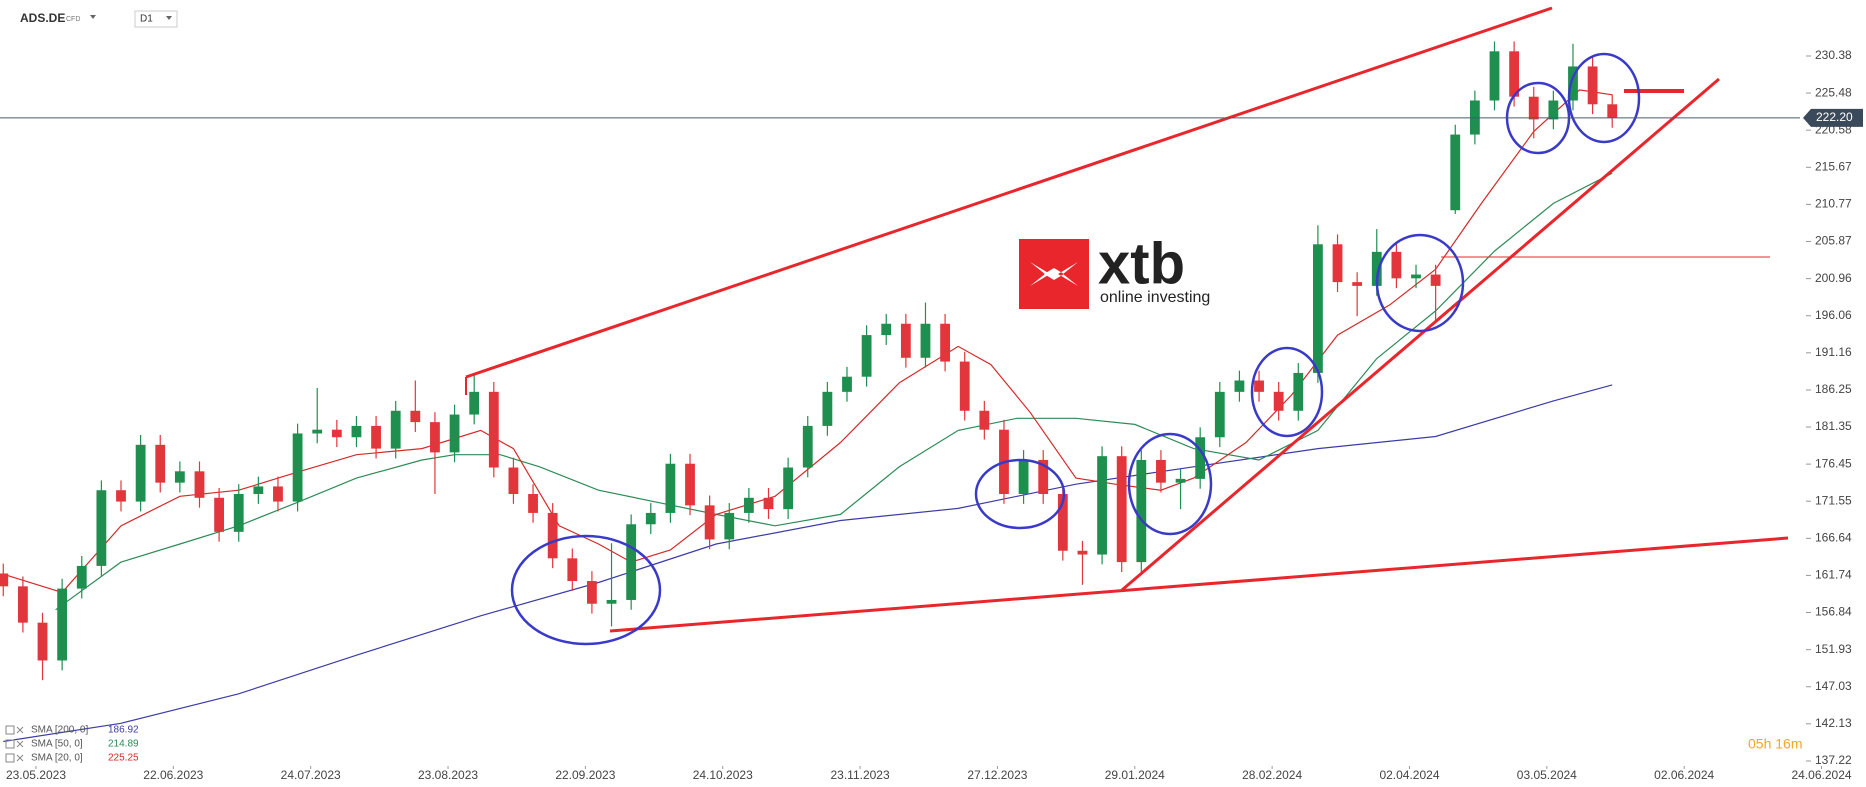  I want to click on y-tick-label: 171.55, so click(1833, 500).